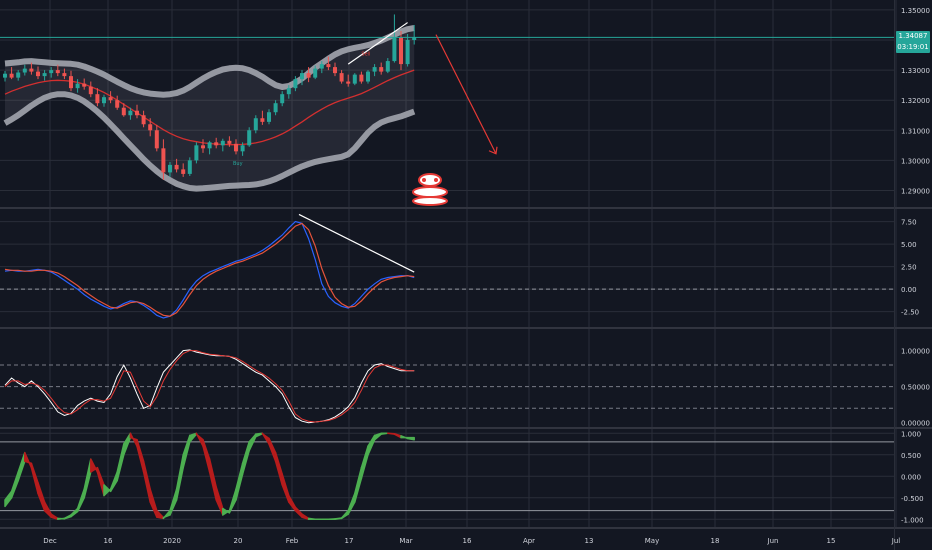  I want to click on y-tick-label: 7.50, so click(909, 223).